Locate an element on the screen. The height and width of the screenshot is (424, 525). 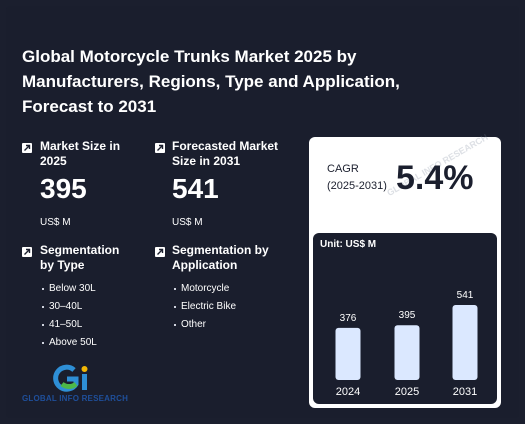
market-size-label: Market Size in 2025 is located at coordinates (80, 153).